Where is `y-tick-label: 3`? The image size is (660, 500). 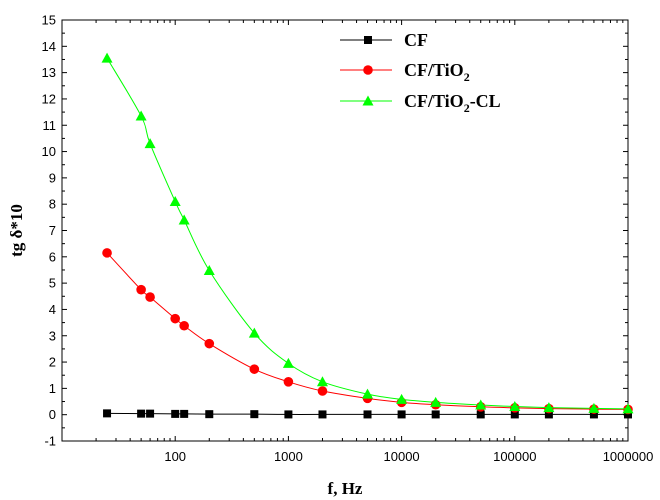 y-tick-label: 3 is located at coordinates (52, 335).